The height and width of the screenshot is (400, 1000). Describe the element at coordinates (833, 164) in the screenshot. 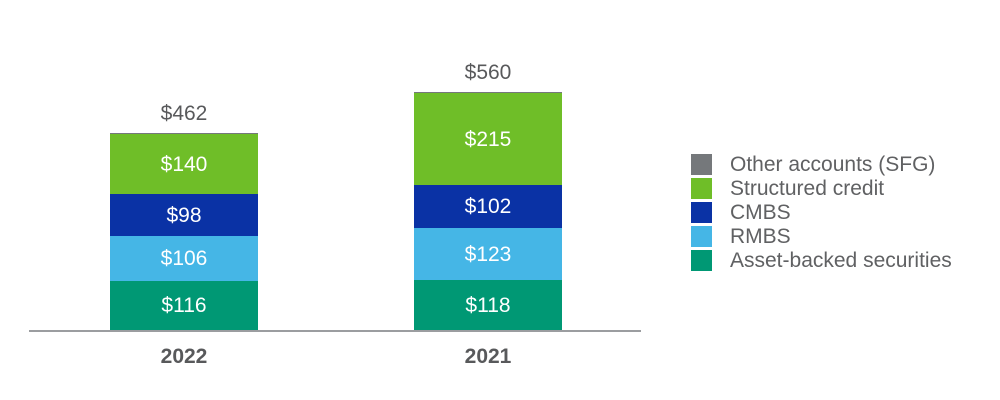

I see `legend-label: Other accounts (SFG)` at that location.